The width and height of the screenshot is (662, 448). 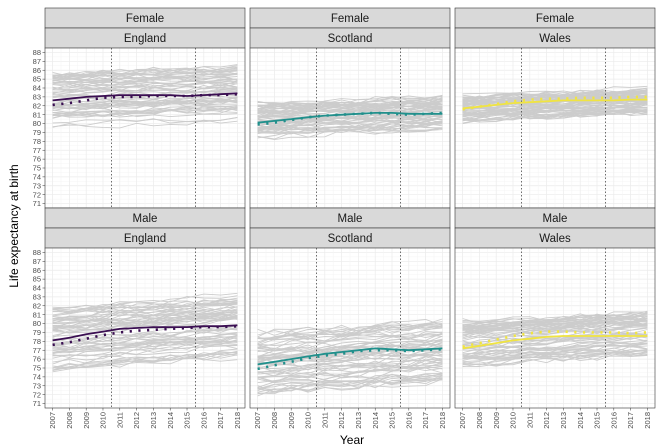 I want to click on y-tick-label: 75, so click(x=37, y=168).